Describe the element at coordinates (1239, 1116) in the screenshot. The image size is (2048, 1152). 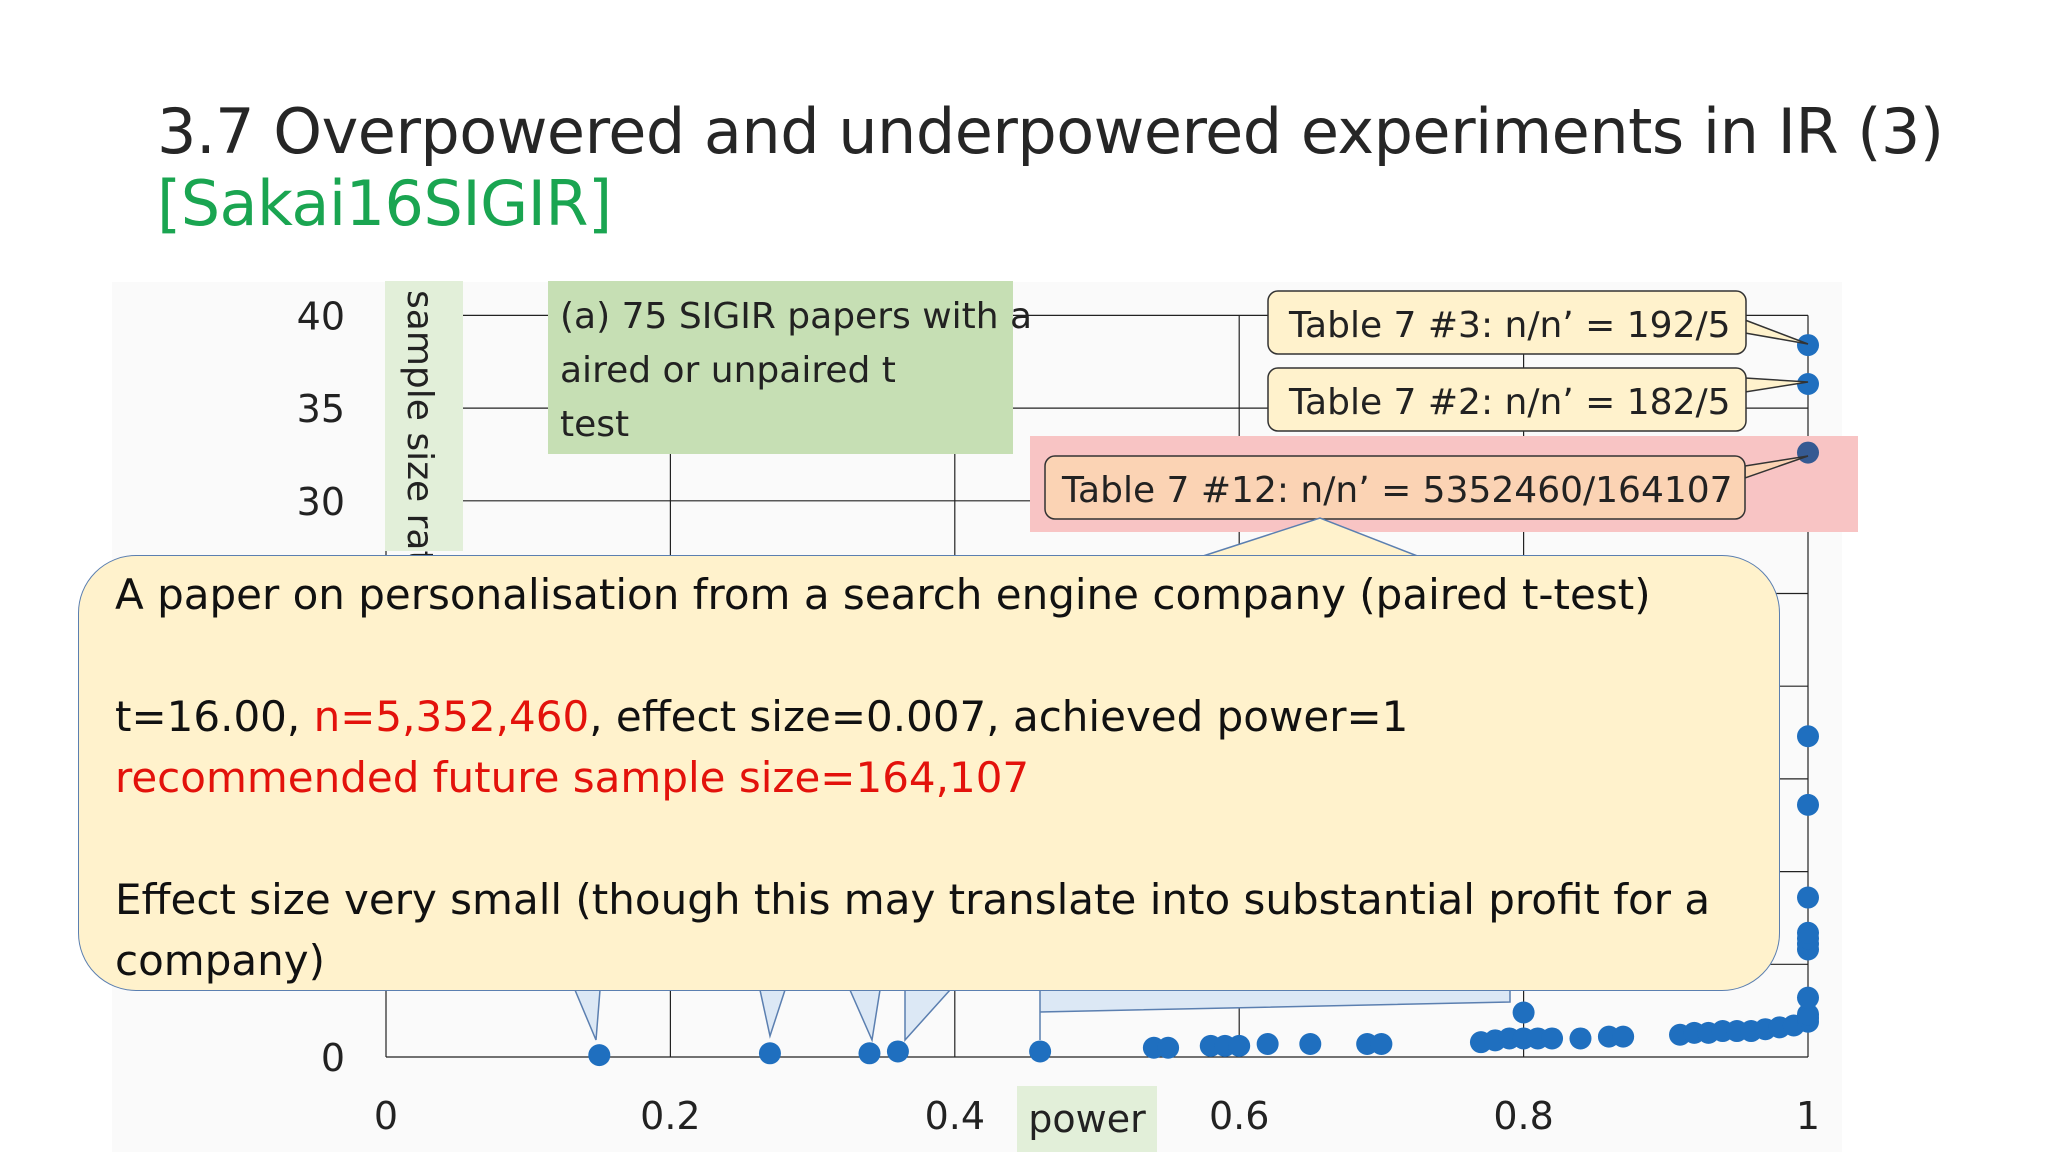
I see `x-tick-label: 0.6` at that location.